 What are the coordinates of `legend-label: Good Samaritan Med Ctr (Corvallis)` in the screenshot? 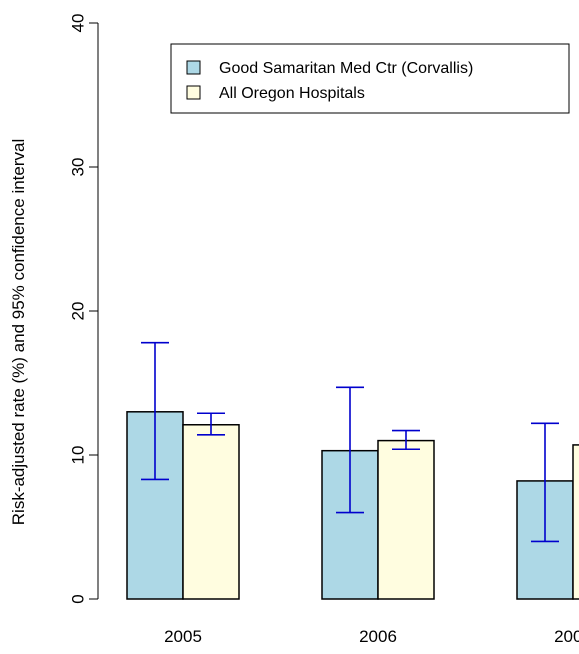 It's located at (346, 68).